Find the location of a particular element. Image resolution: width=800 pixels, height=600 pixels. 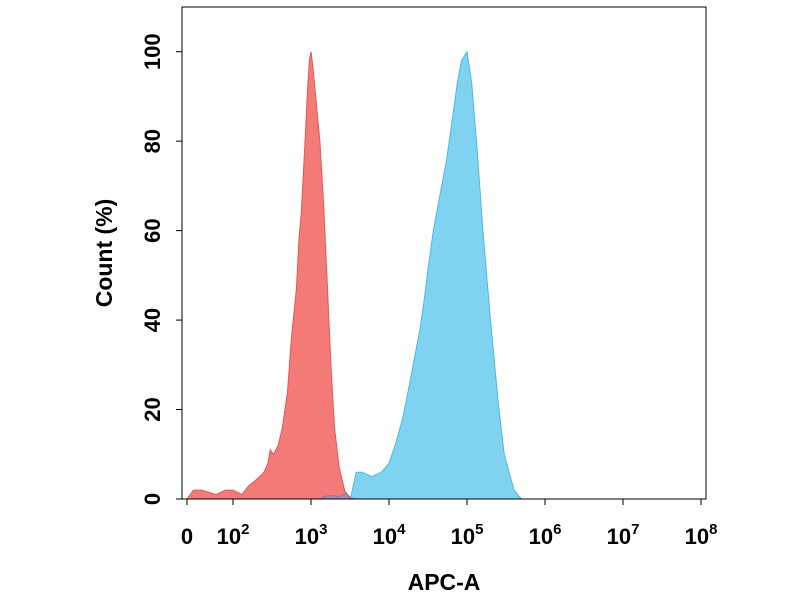

x-axis-title: APC-A is located at coordinates (444, 582).